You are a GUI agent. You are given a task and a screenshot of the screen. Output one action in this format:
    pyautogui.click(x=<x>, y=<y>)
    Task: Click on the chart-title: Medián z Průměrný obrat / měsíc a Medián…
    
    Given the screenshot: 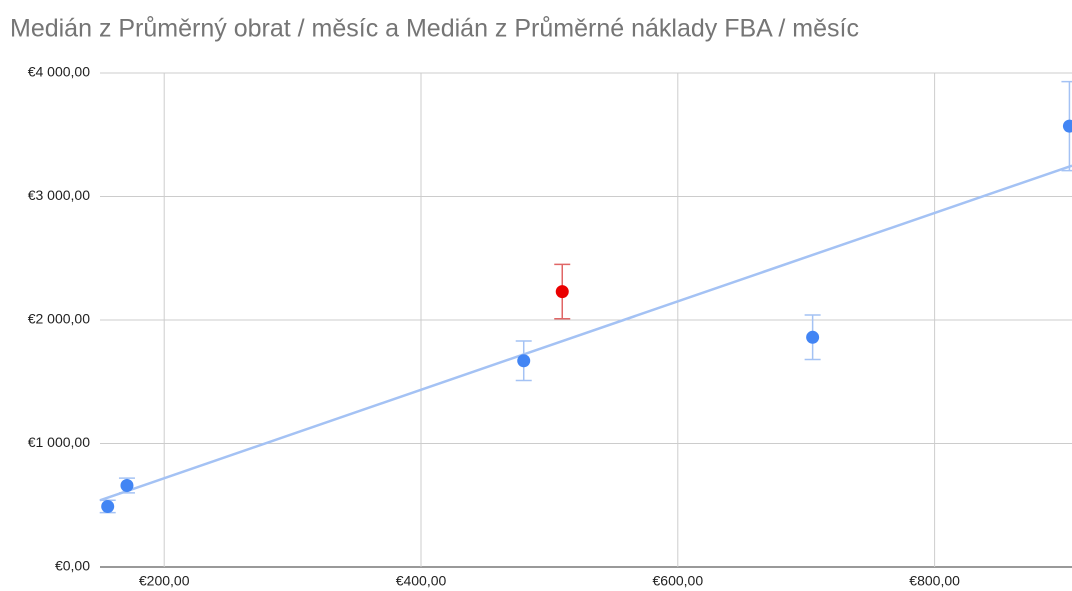 What is the action you would take?
    pyautogui.click(x=434, y=29)
    